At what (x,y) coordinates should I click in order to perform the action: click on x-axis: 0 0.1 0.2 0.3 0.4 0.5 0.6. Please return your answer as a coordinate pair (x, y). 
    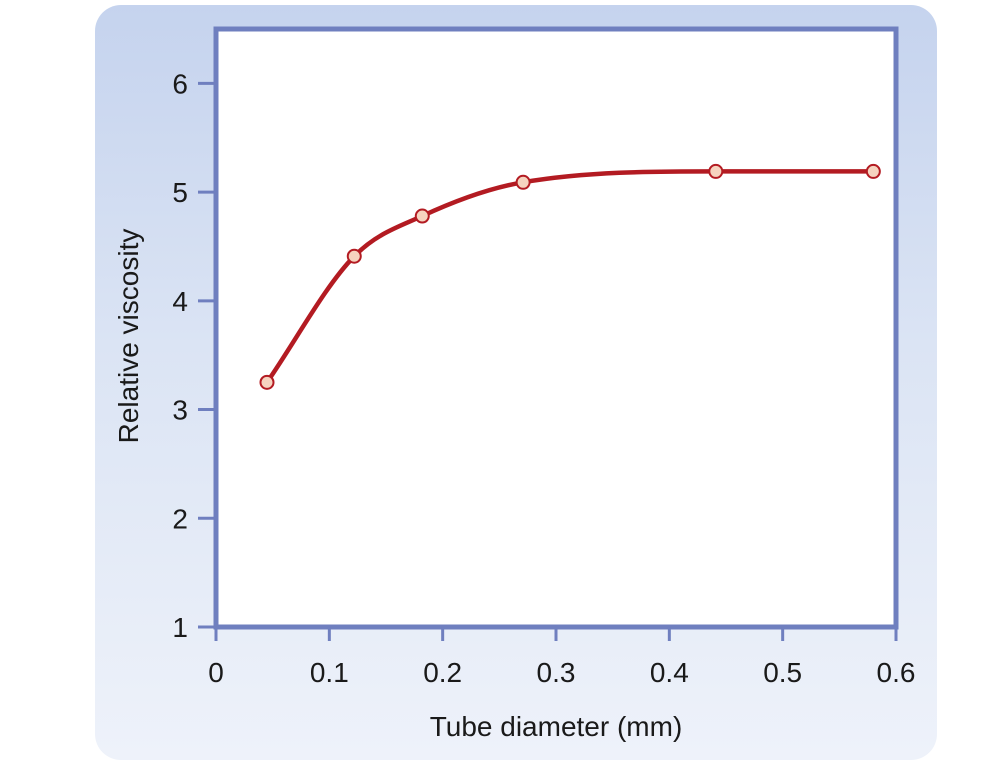
    Looking at the image, I should click on (561, 657).